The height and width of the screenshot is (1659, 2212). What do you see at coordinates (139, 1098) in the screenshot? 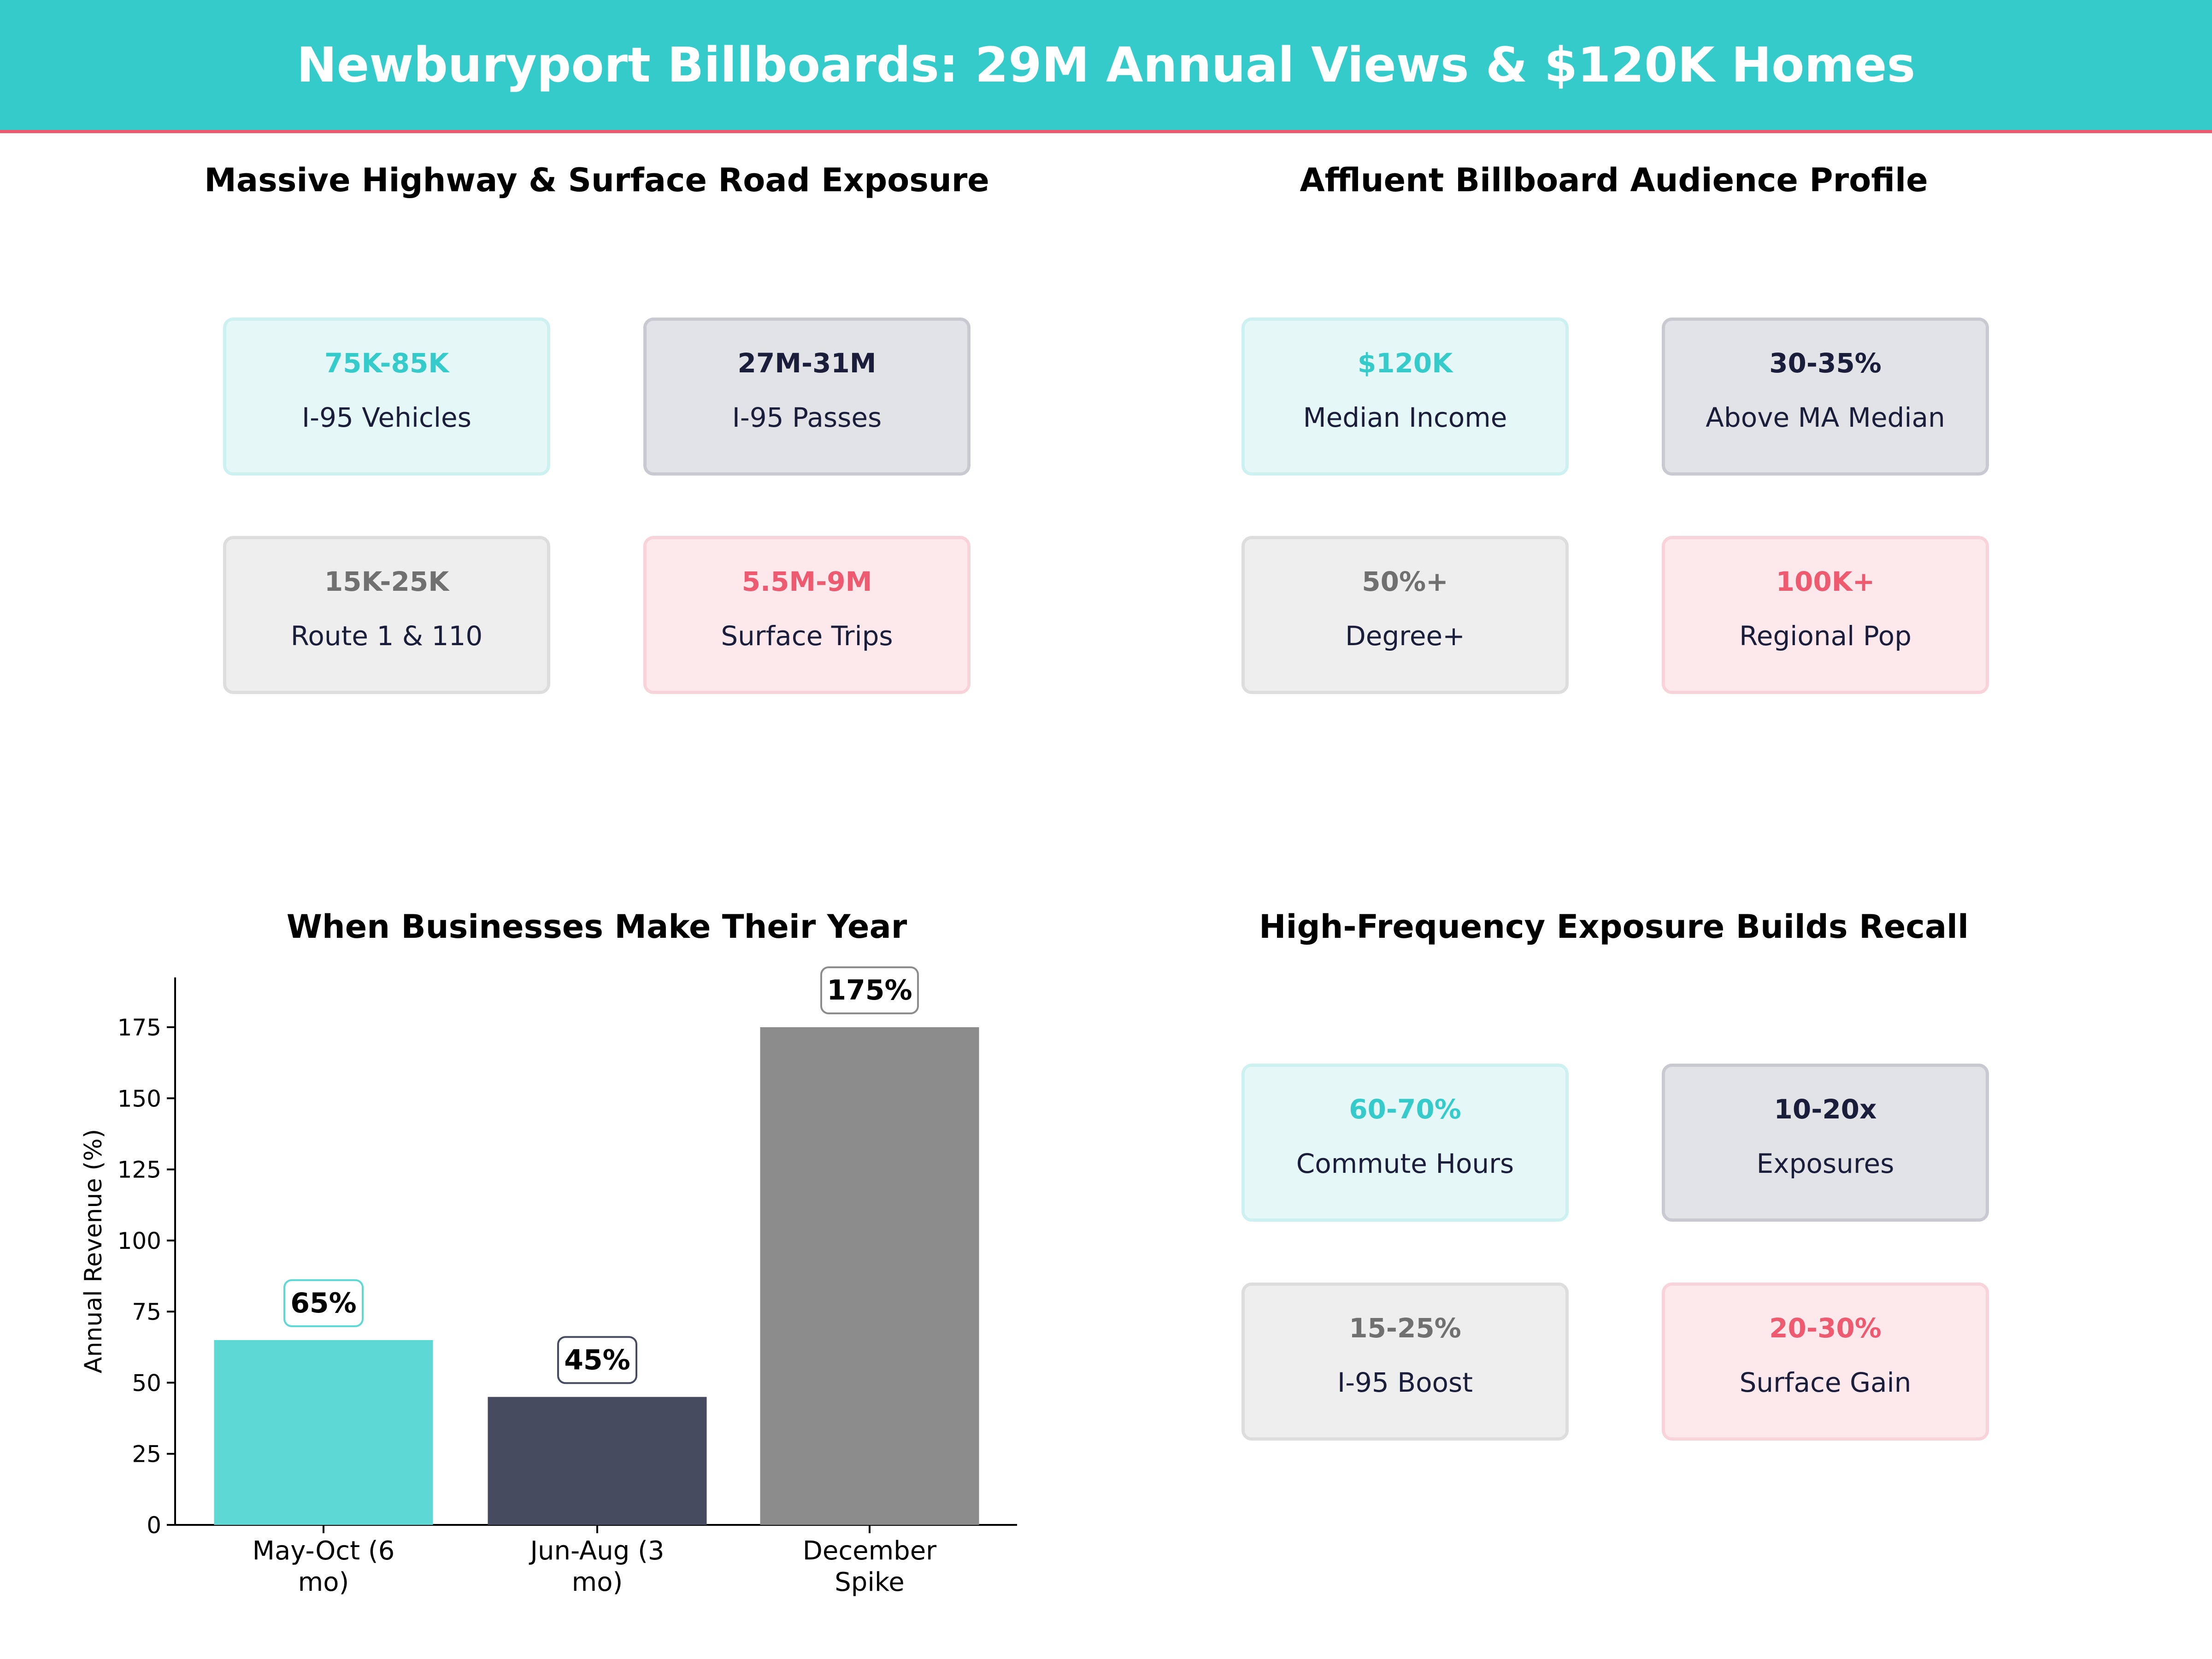
I see `y-tick-label: 150` at bounding box center [139, 1098].